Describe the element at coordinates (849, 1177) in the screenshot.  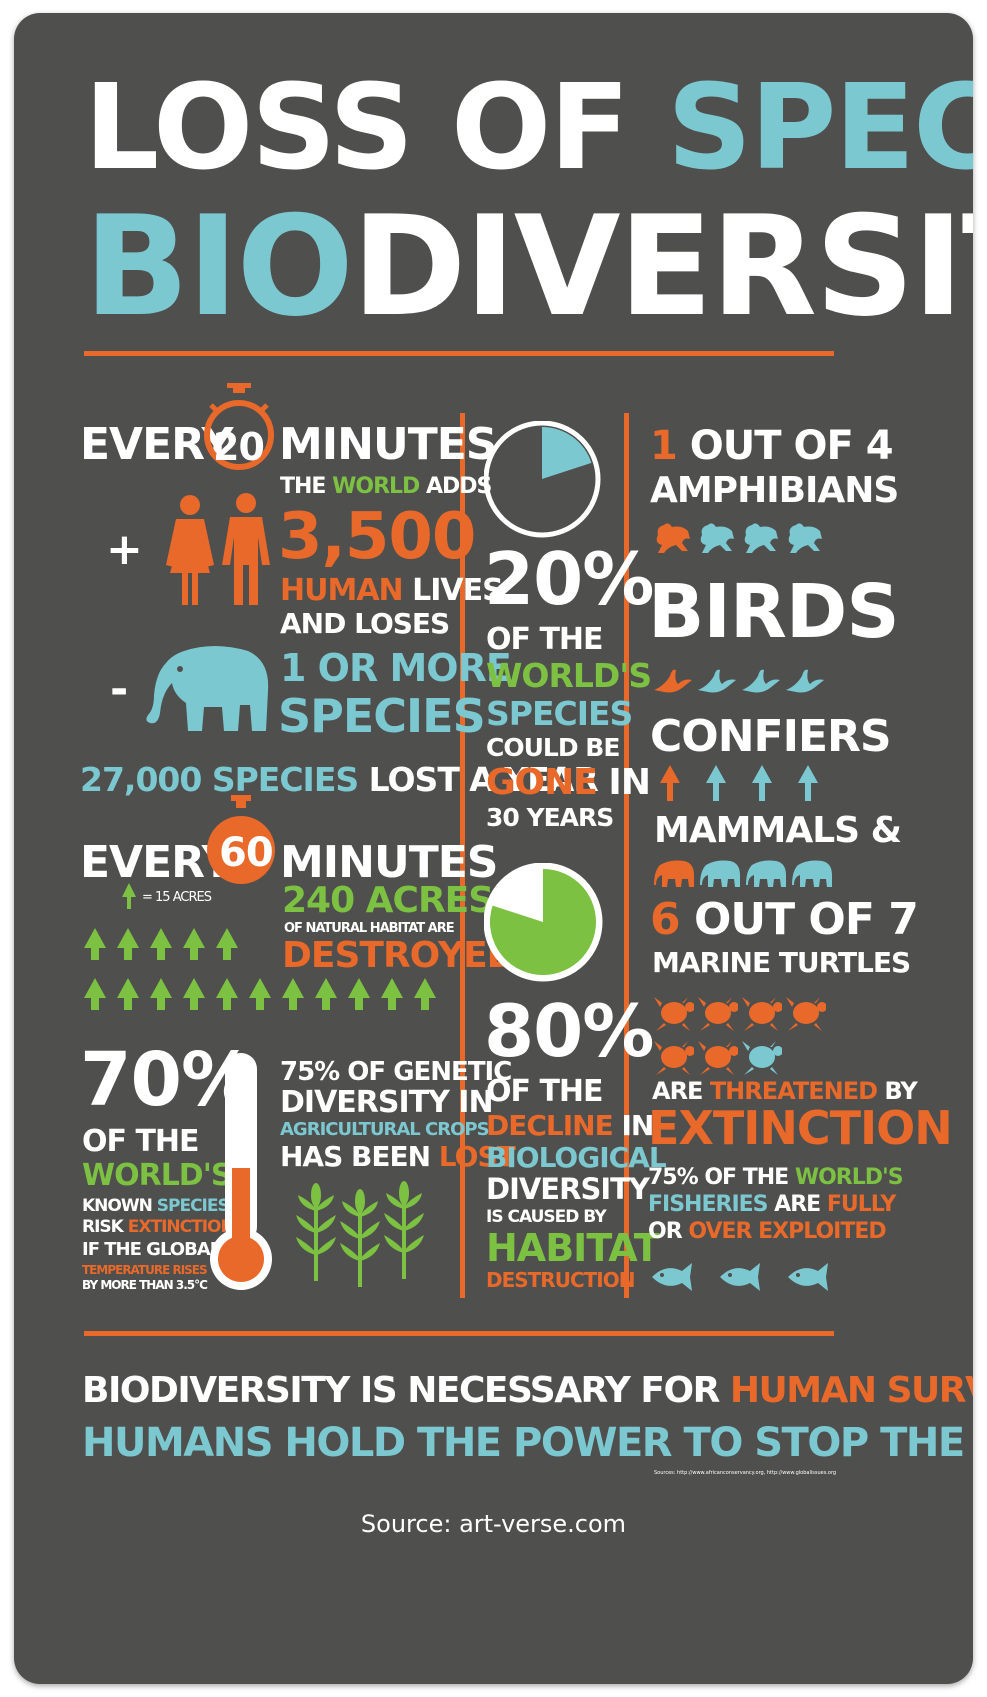
I see `fish-worlds-text: WORLD'S` at that location.